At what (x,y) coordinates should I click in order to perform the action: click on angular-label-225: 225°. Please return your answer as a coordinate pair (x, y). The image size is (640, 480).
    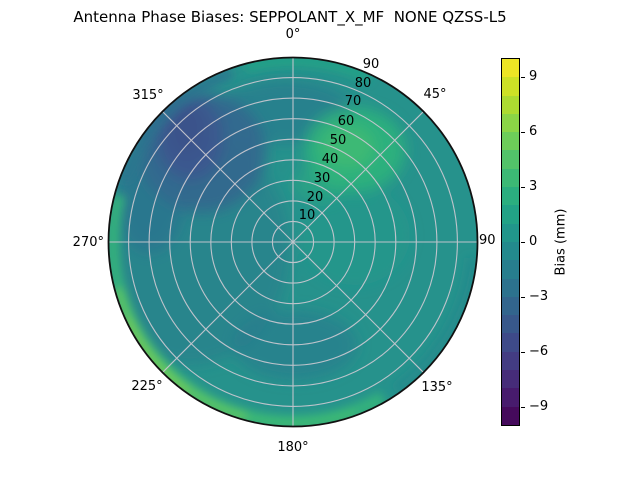
    Looking at the image, I should click on (146, 386).